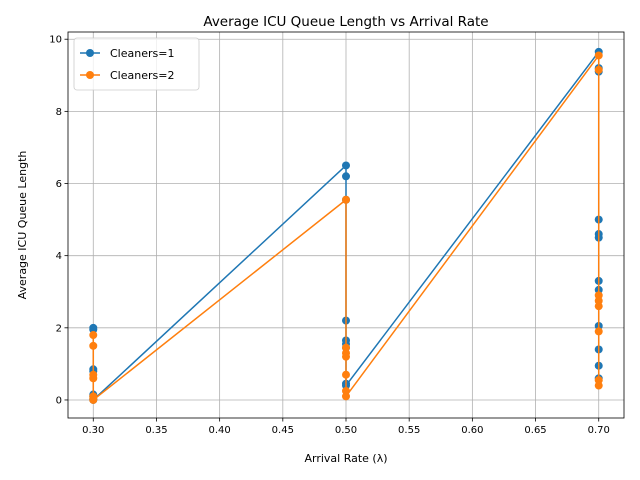 The height and width of the screenshot is (480, 640). I want to click on x-tick-label: 0.35, so click(156, 430).